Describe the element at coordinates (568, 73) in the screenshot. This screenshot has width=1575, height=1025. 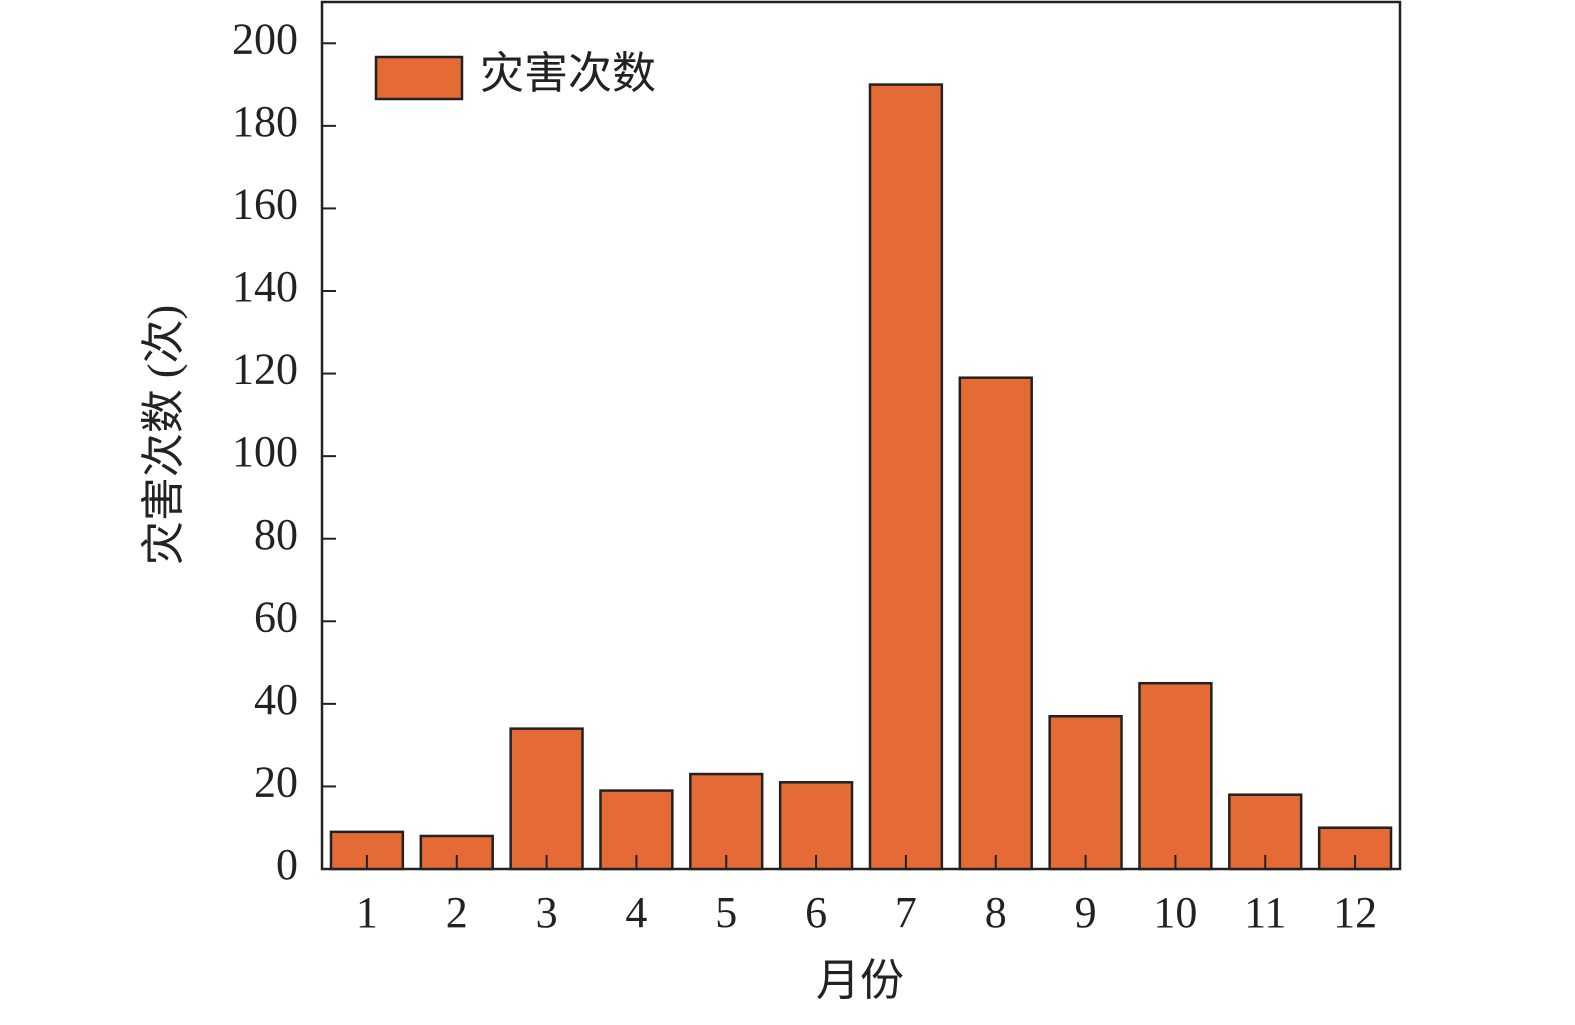
I see `legend-label: 灾害次数` at that location.